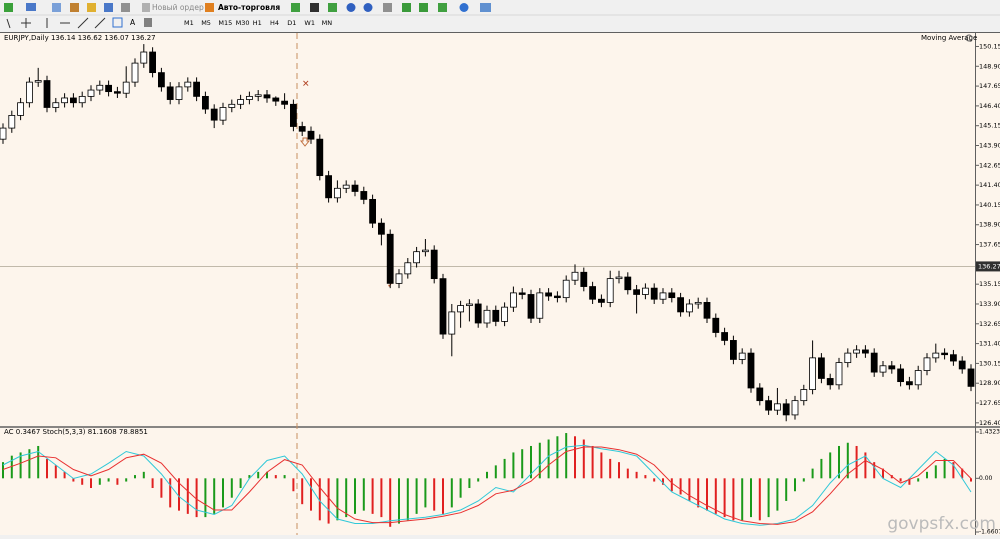 This screenshot has width=1000, height=539. Describe the element at coordinates (988, 266) in the screenshot. I see `current-price-box` at that location.